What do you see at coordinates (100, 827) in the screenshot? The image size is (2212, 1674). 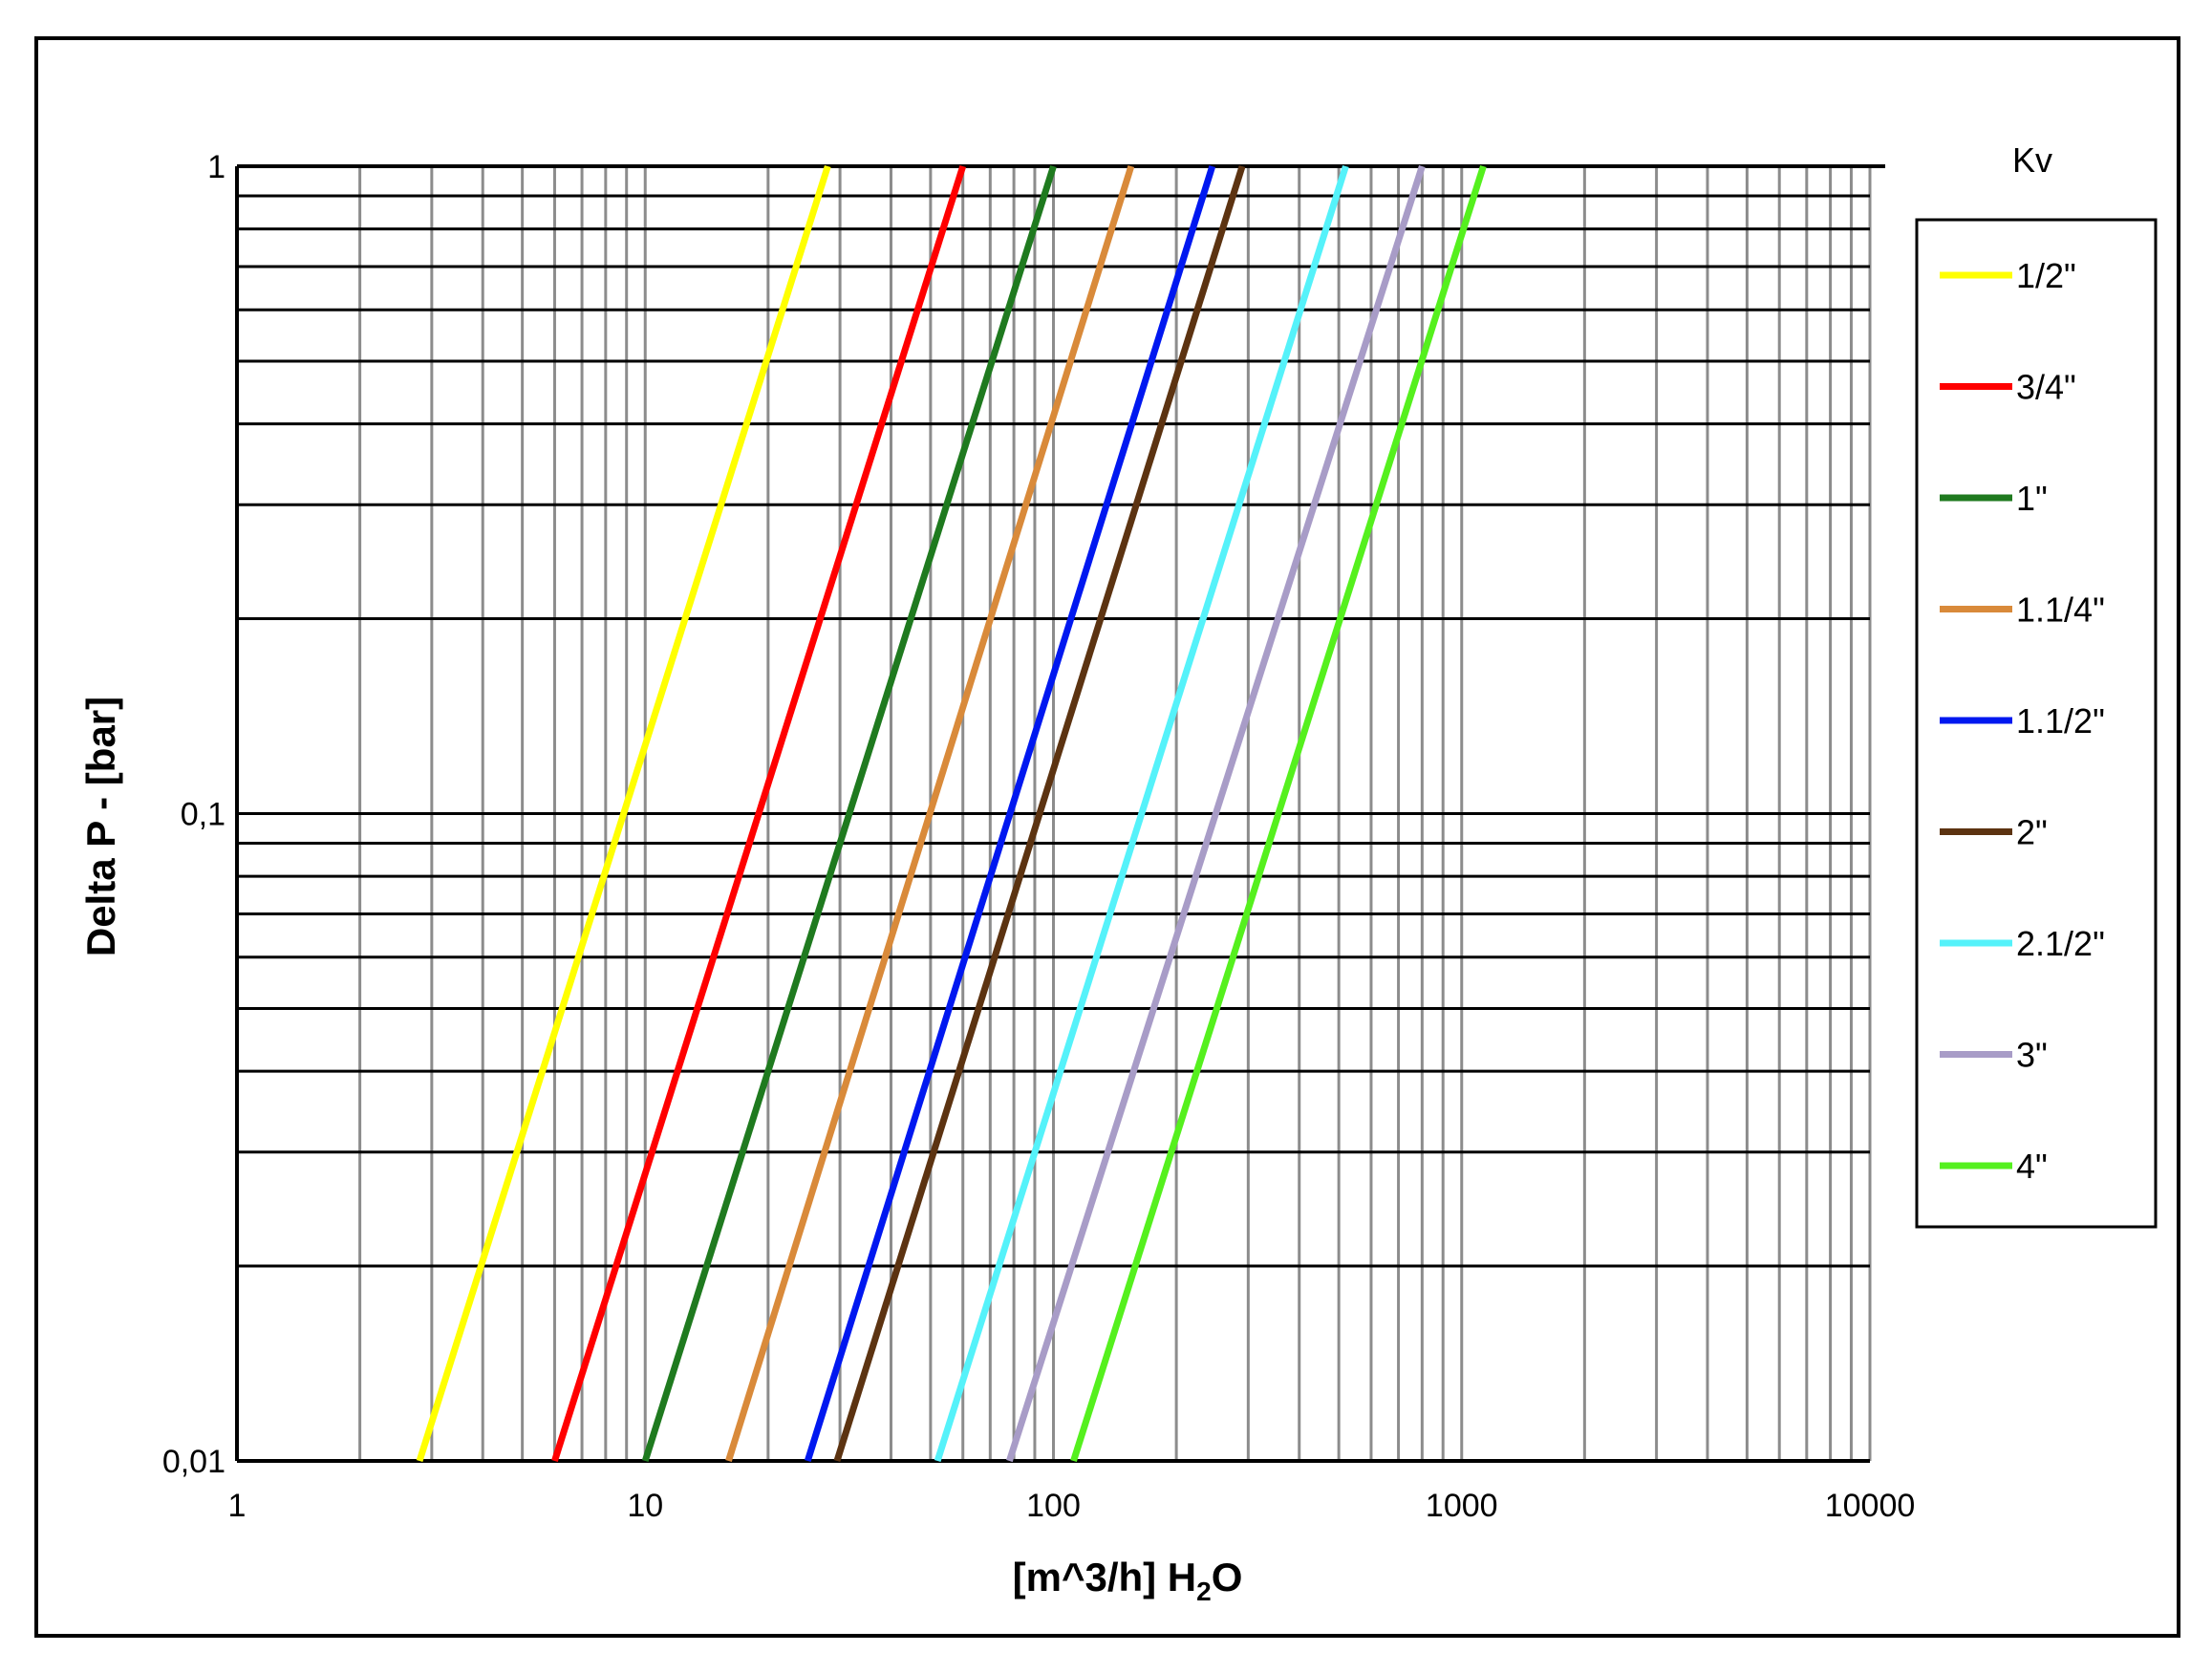 I see `y-axis-title: Delta P - [bar]` at bounding box center [100, 827].